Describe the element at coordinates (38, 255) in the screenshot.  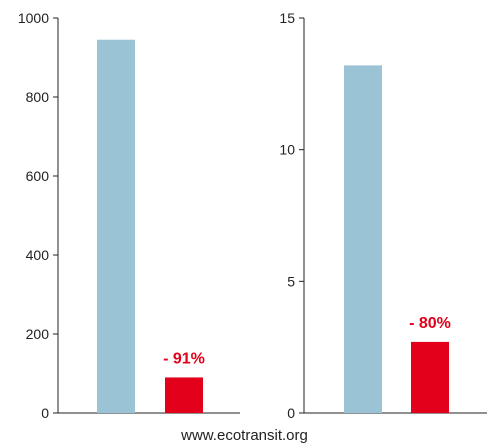
I see `y-tick-label: 400` at that location.